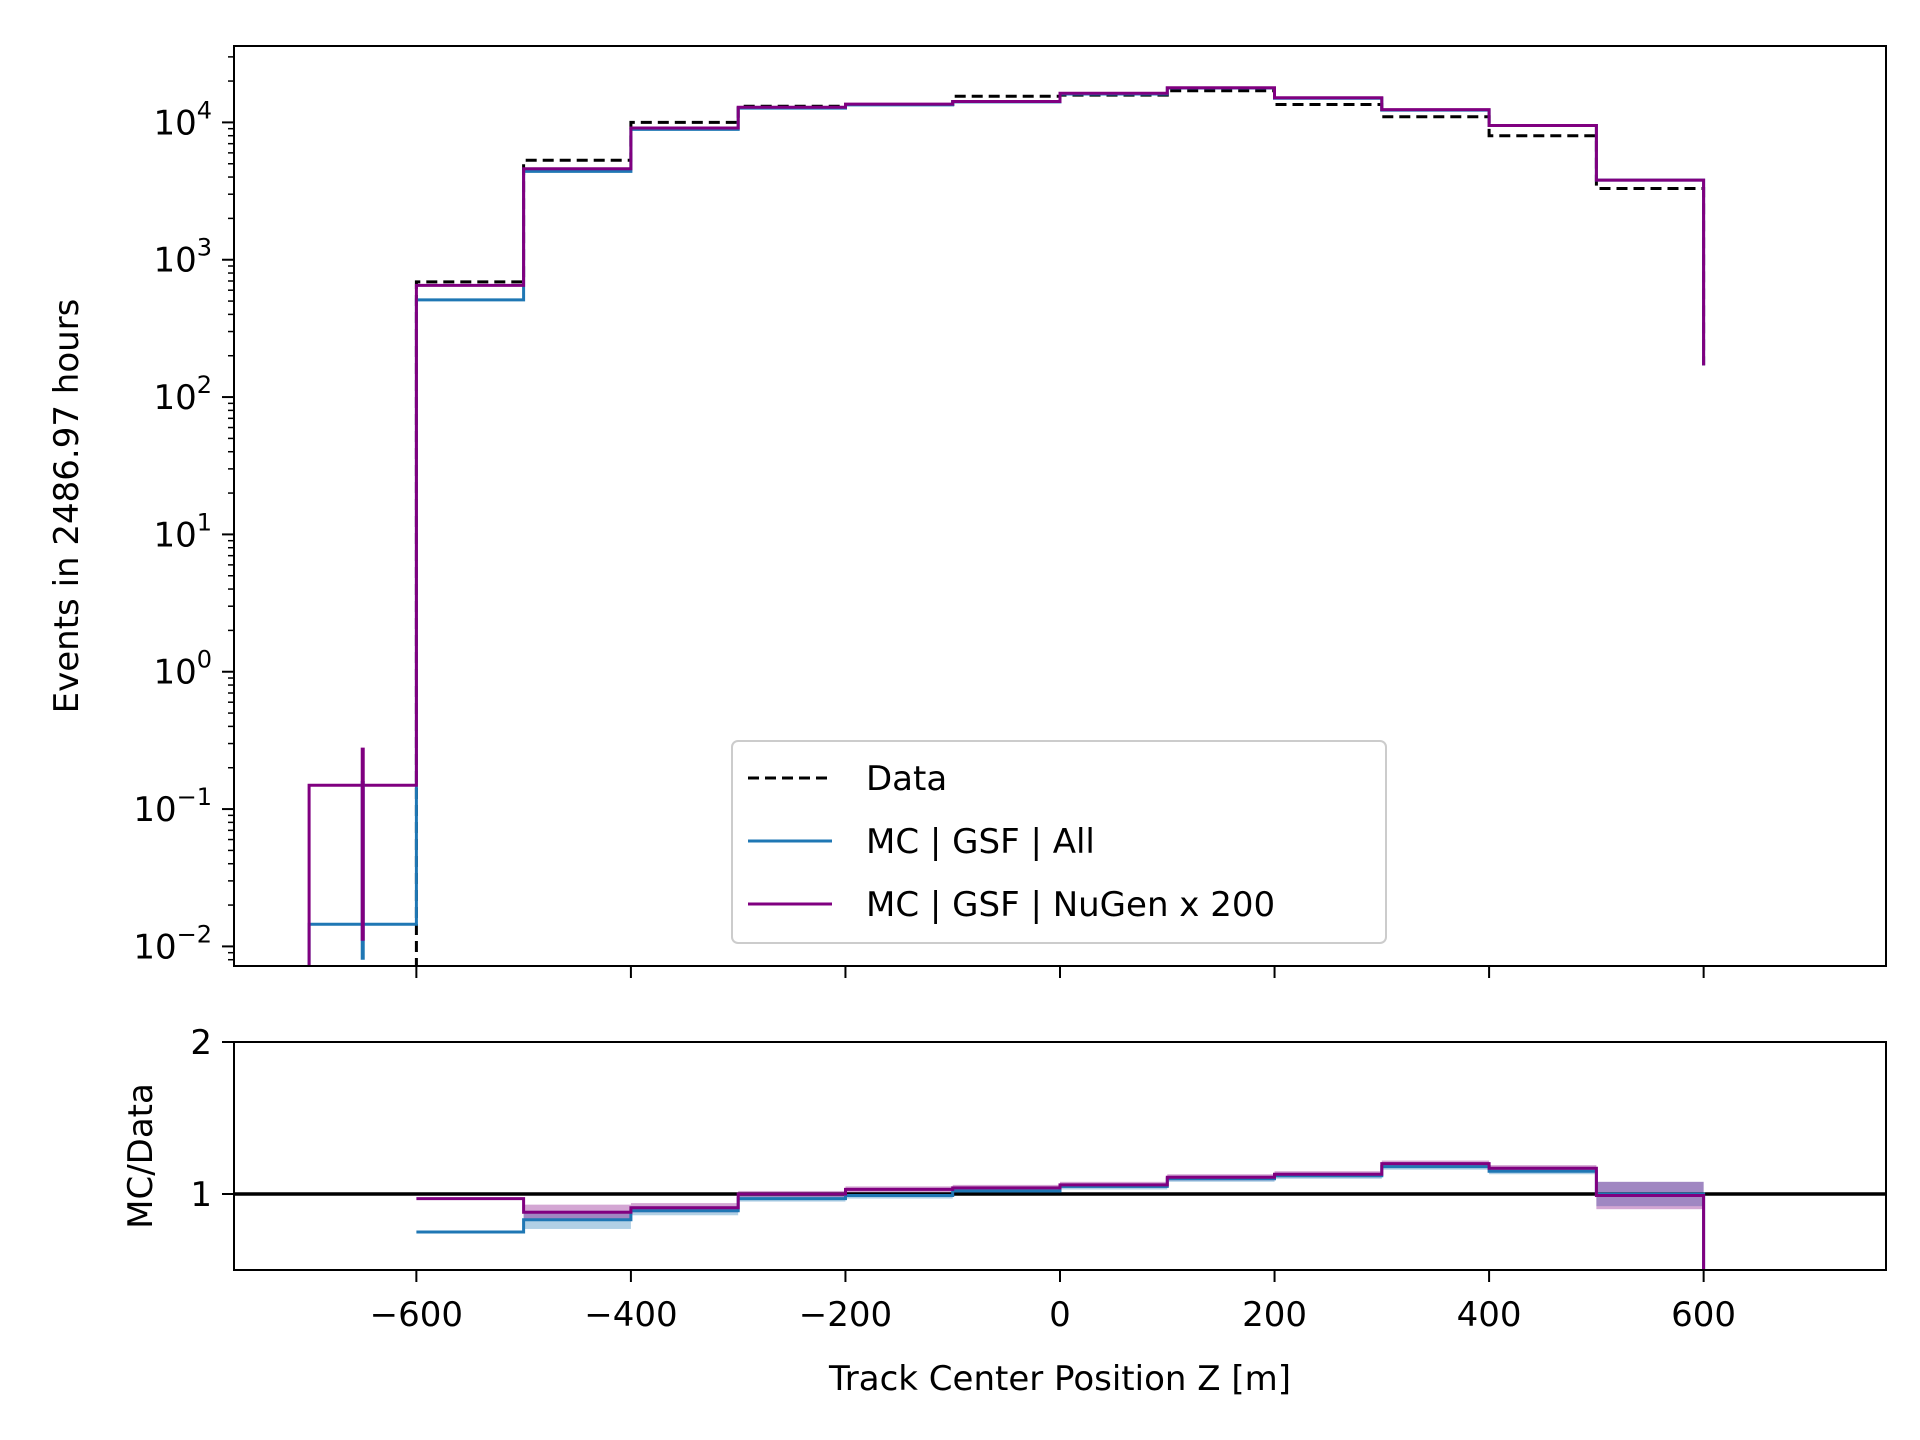 This screenshot has width=1920, height=1440. Describe the element at coordinates (630, 1315) in the screenshot. I see `x-tick-label: −400` at that location.